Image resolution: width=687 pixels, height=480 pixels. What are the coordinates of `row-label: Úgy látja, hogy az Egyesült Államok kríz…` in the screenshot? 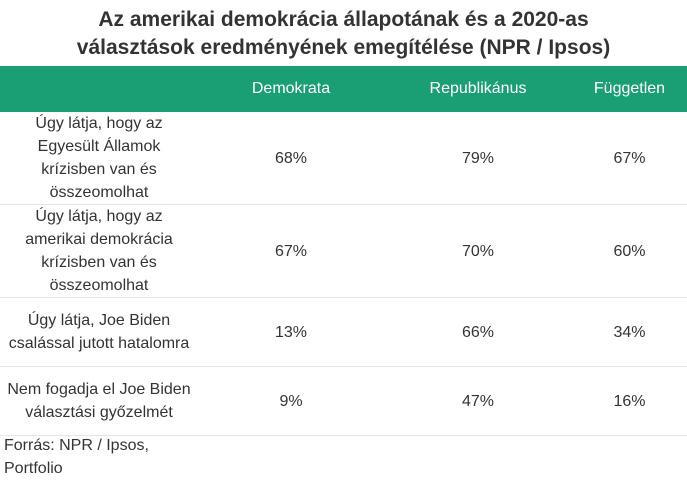 It's located at (99, 158).